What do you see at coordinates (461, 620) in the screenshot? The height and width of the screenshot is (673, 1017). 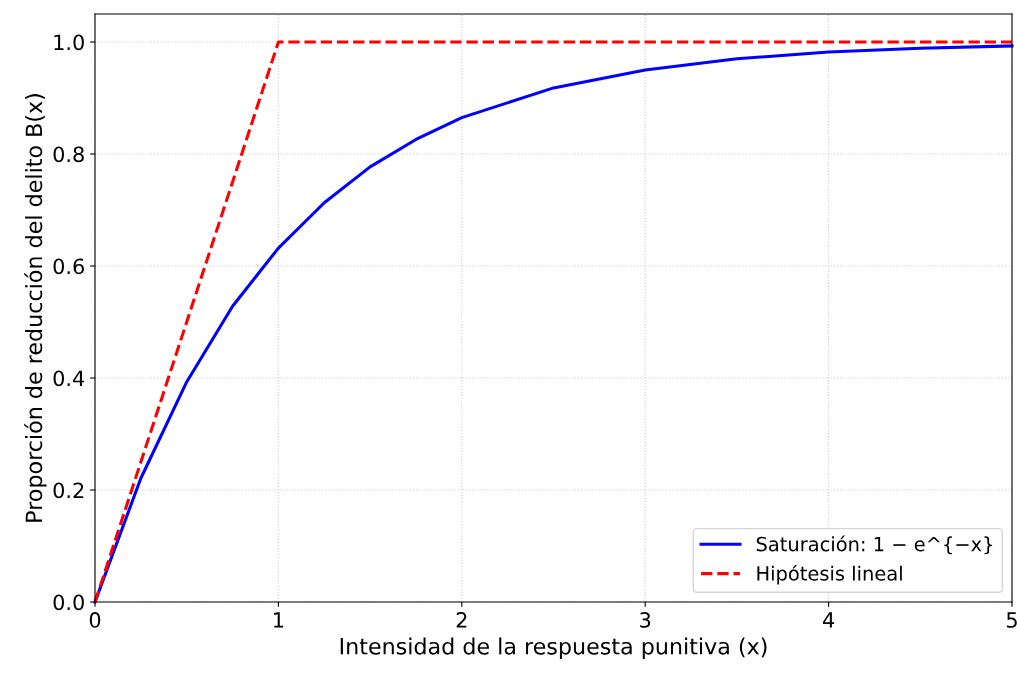 I see `x-tick-label: 2` at bounding box center [461, 620].